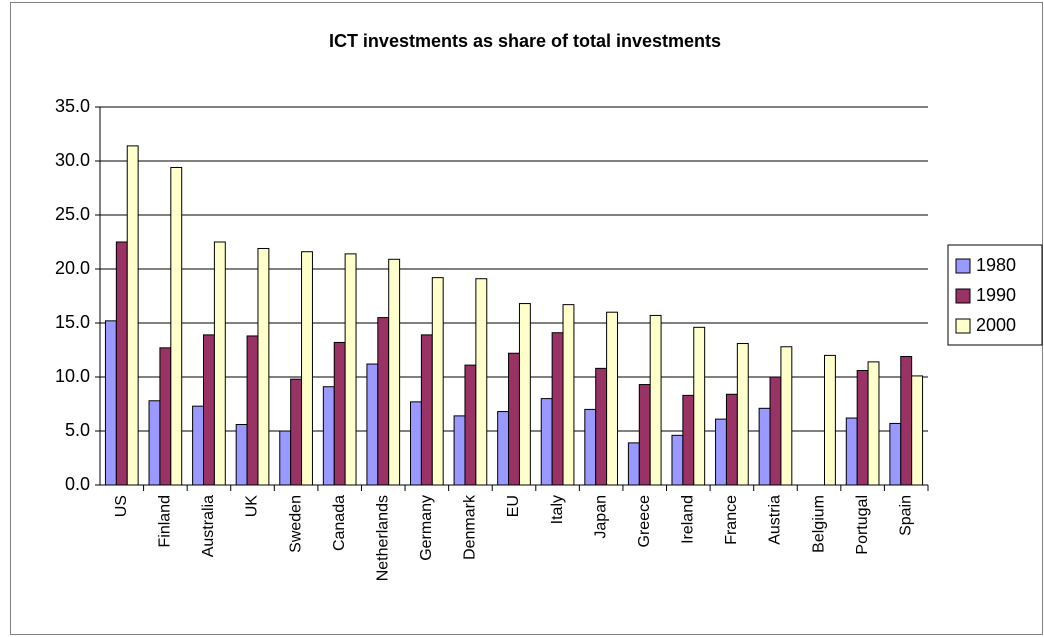 The height and width of the screenshot is (637, 1044). Describe the element at coordinates (513, 506) in the screenshot. I see `x-tick-label: EU` at that location.